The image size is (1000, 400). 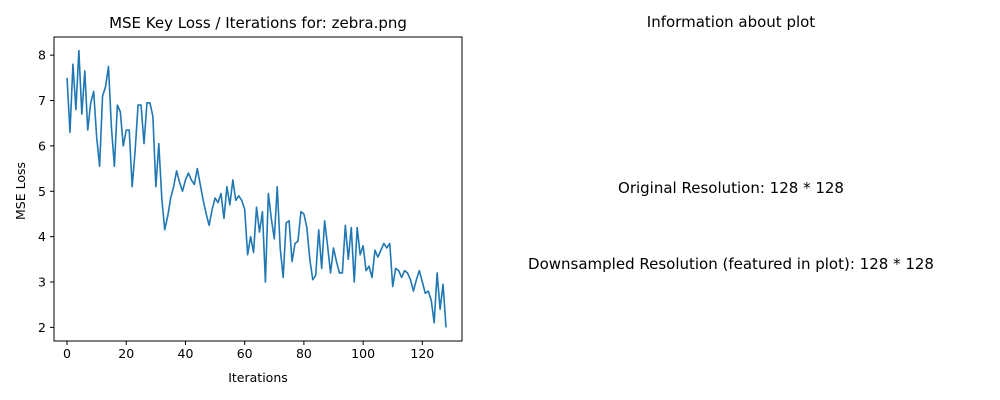 I want to click on y-tick-label: 8, so click(x=42, y=55).